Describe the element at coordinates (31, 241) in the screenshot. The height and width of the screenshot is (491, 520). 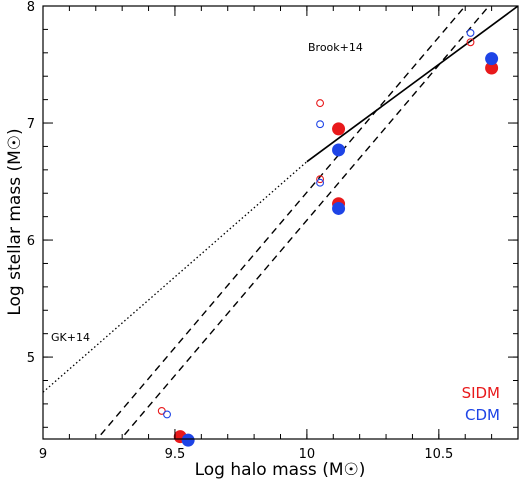
I see `y-tick-label: 6` at that location.